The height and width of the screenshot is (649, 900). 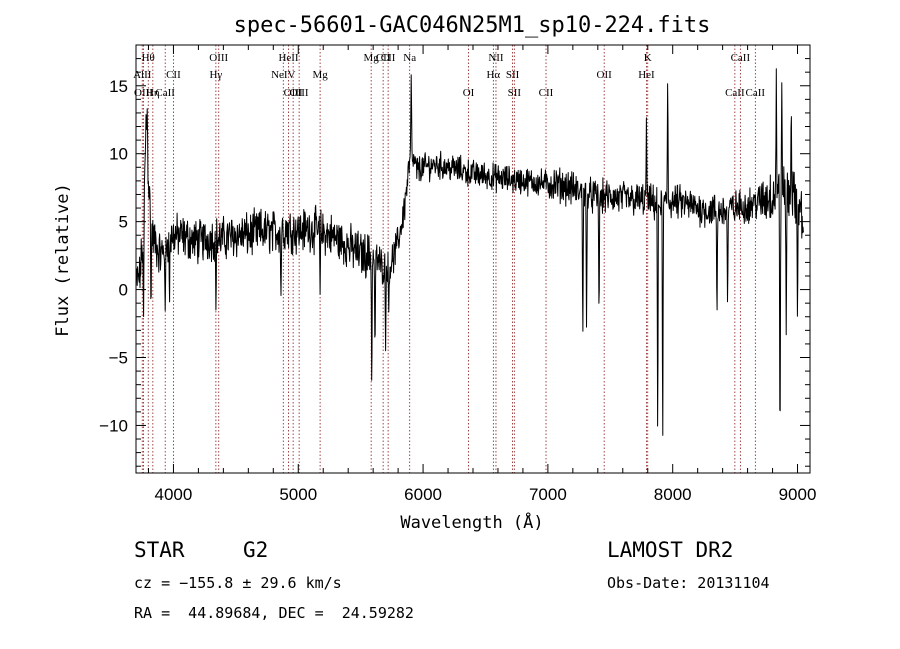 I want to click on line-marker-label: NII, so click(x=496, y=58).